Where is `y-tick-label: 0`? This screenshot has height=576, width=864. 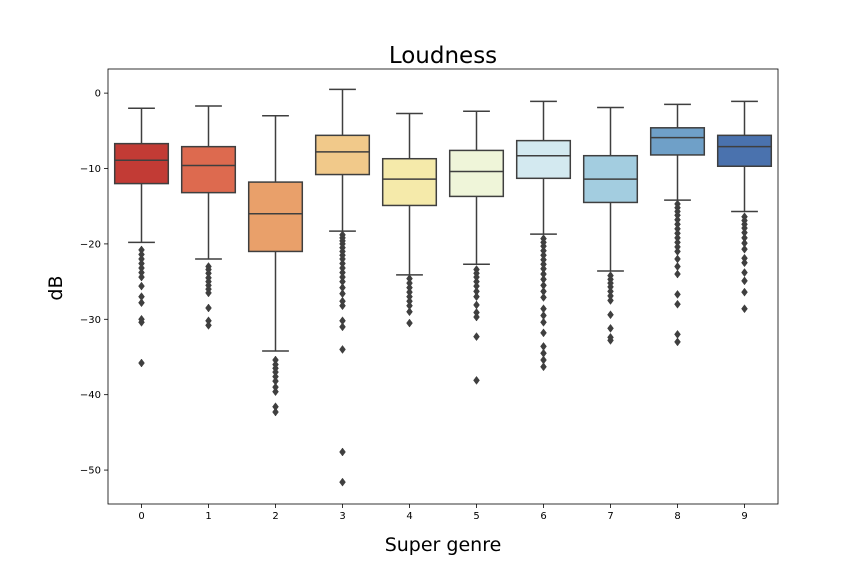
y-tick-label: 0 is located at coordinates (98, 94).